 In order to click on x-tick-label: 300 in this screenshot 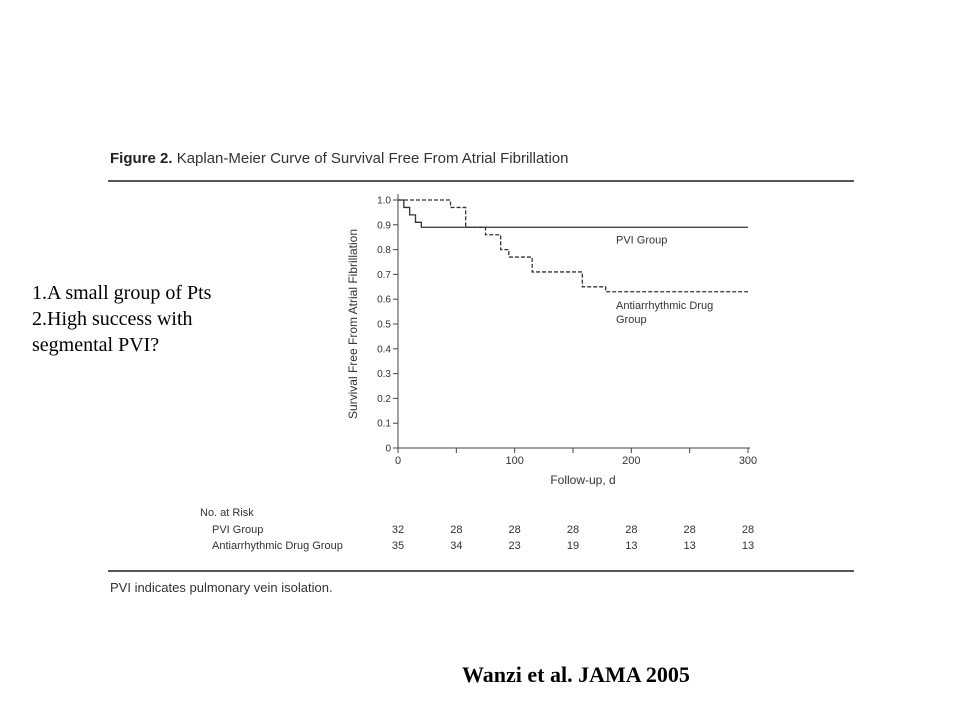, I will do `click(748, 461)`.